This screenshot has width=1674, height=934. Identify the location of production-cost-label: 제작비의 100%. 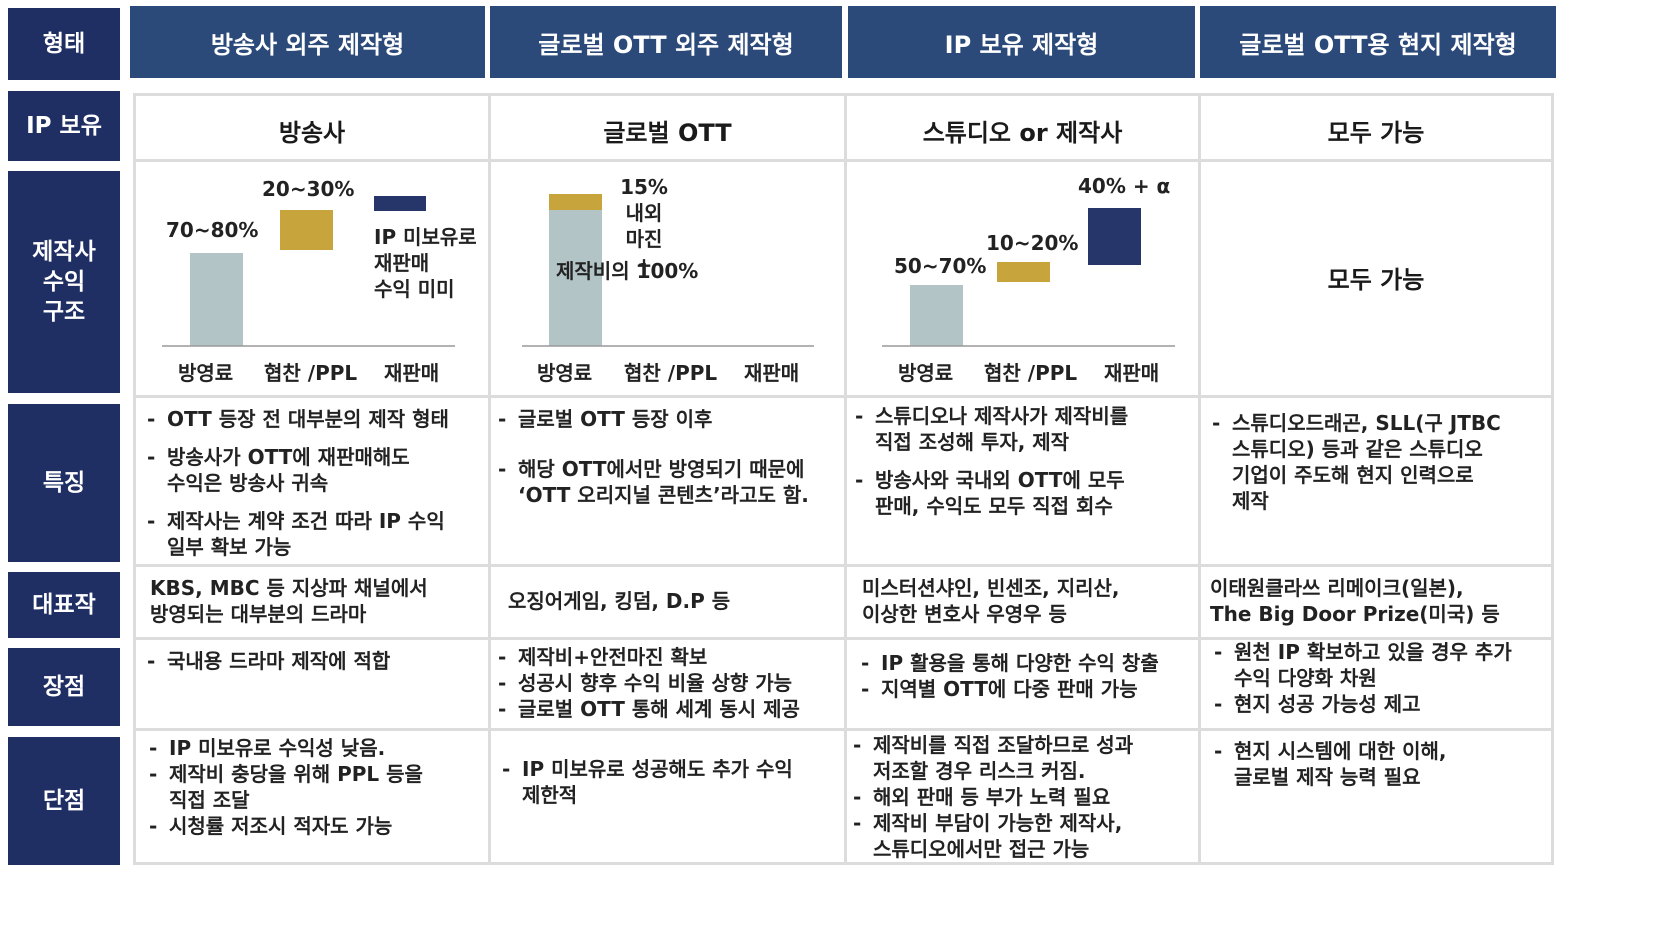
(627, 271).